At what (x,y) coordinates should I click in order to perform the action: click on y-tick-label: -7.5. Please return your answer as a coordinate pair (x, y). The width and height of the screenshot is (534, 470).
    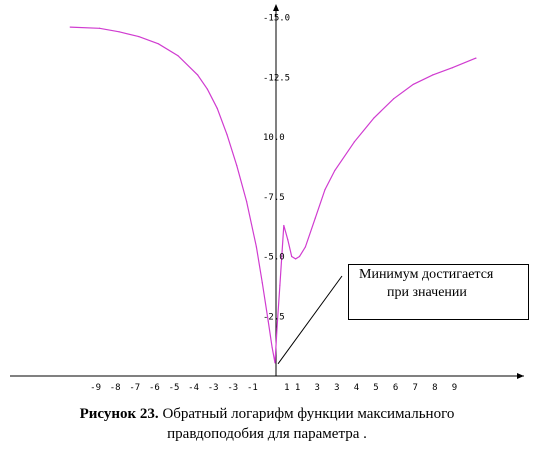
    Looking at the image, I should click on (274, 198).